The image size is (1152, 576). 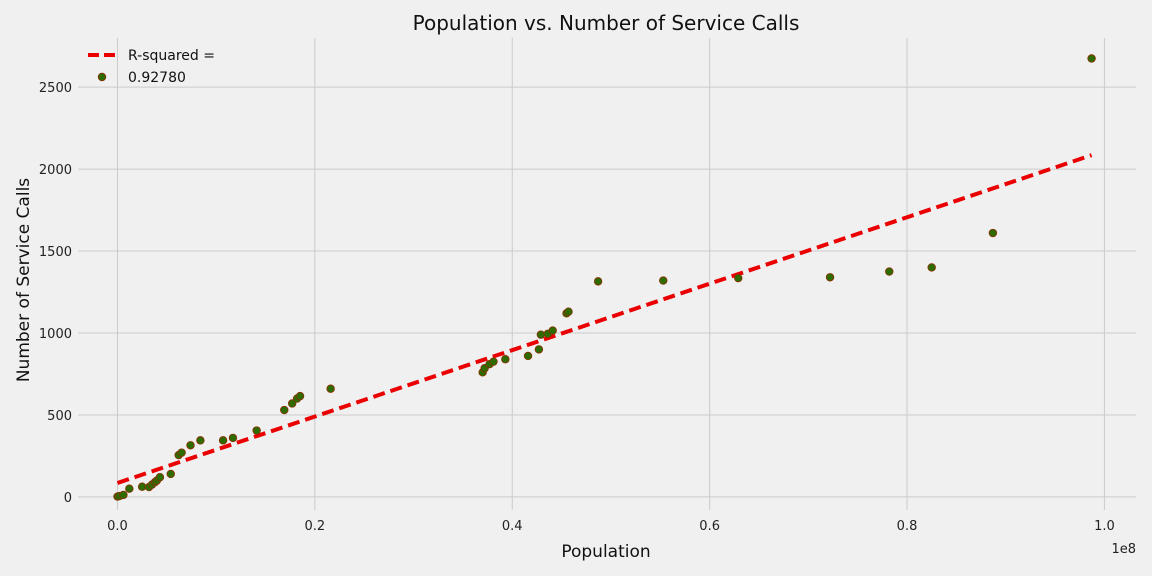 I want to click on x-axis-offset-label: 1e8, so click(x=1123, y=549).